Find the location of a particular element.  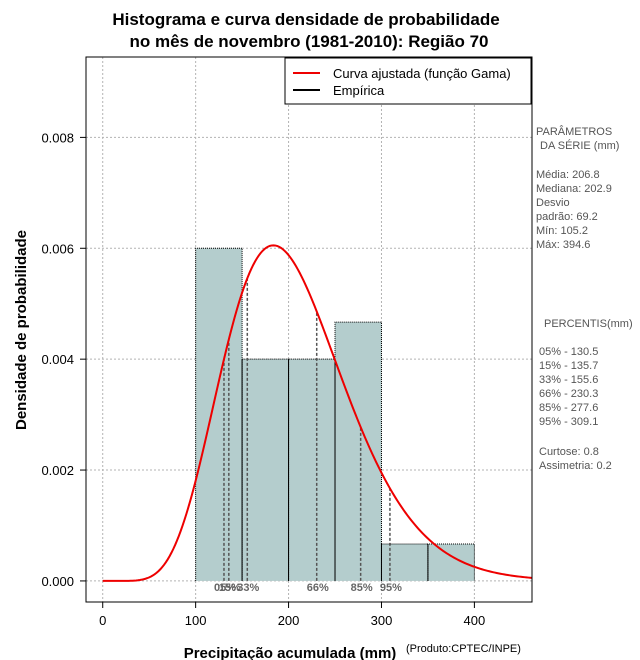

y-axis-title: Densidade de probabilidade is located at coordinates (21, 330).